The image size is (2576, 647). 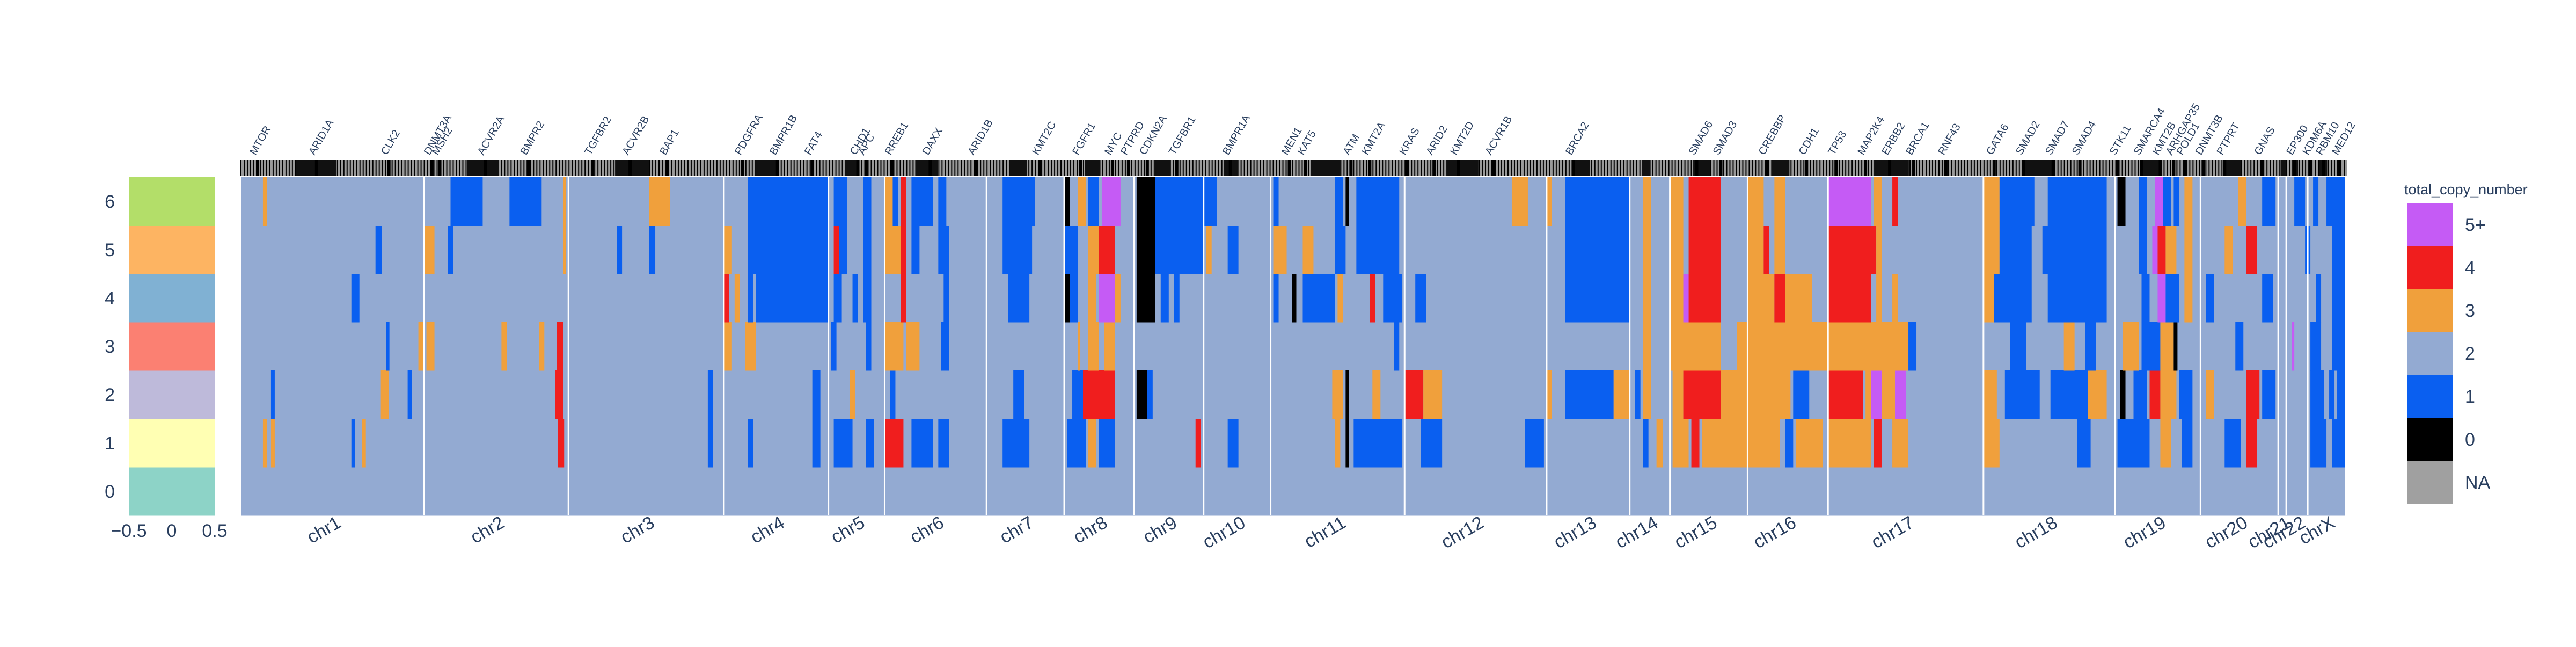 What do you see at coordinates (1112, 168) in the screenshot?
I see `gene-marker-MYC` at bounding box center [1112, 168].